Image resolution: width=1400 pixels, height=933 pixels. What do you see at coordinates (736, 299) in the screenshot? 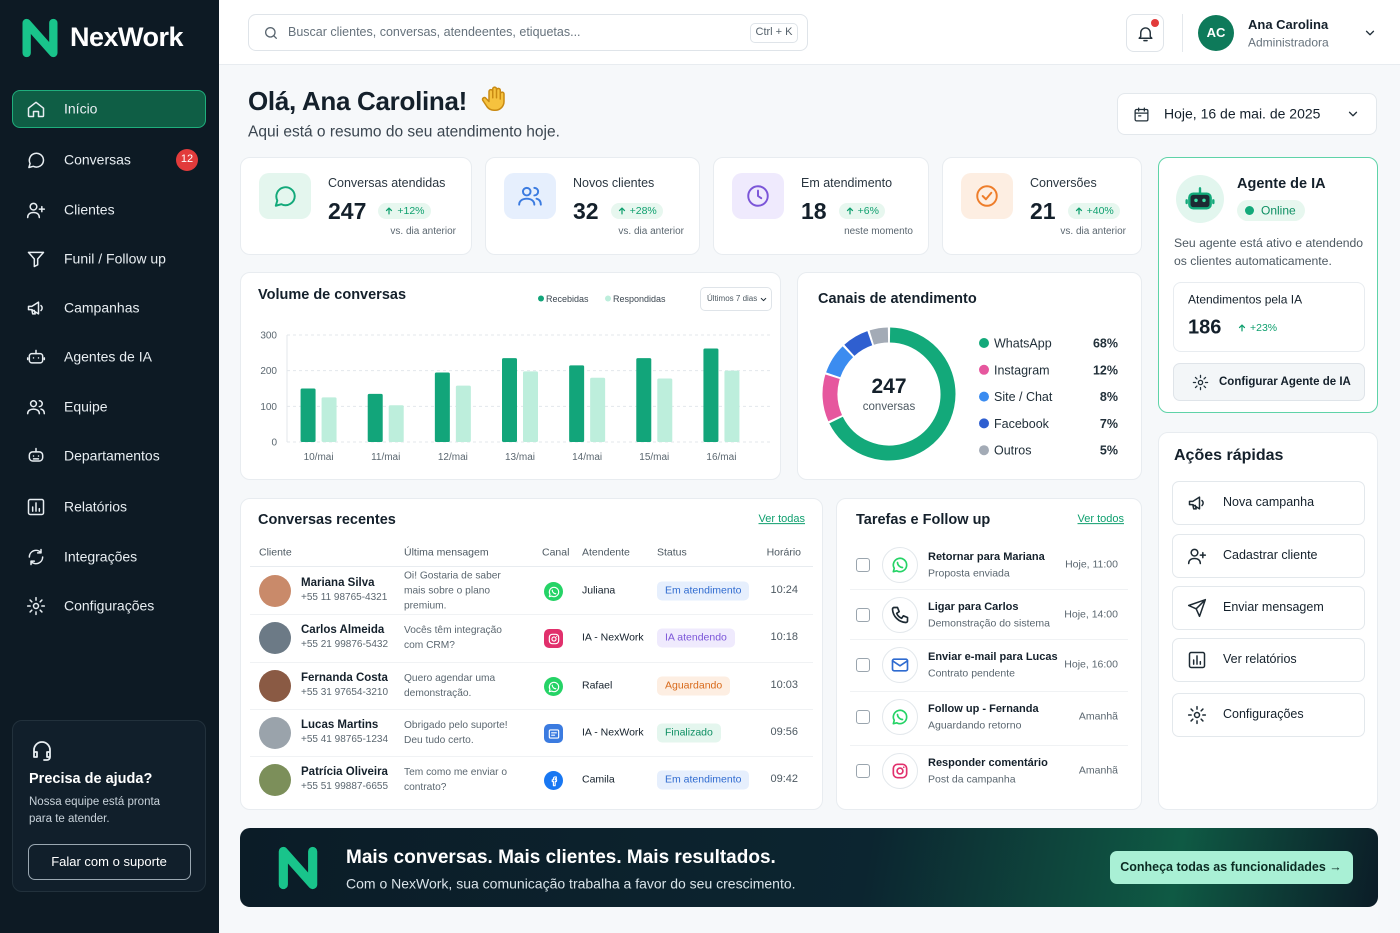
I see `period-select` at bounding box center [736, 299].